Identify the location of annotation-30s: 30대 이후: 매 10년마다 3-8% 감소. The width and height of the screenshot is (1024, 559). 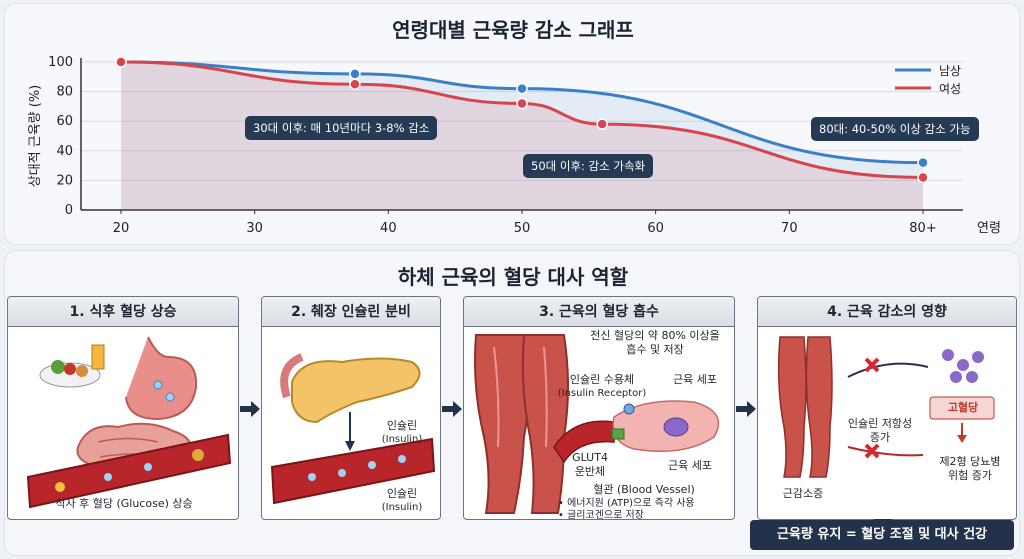
(341, 128).